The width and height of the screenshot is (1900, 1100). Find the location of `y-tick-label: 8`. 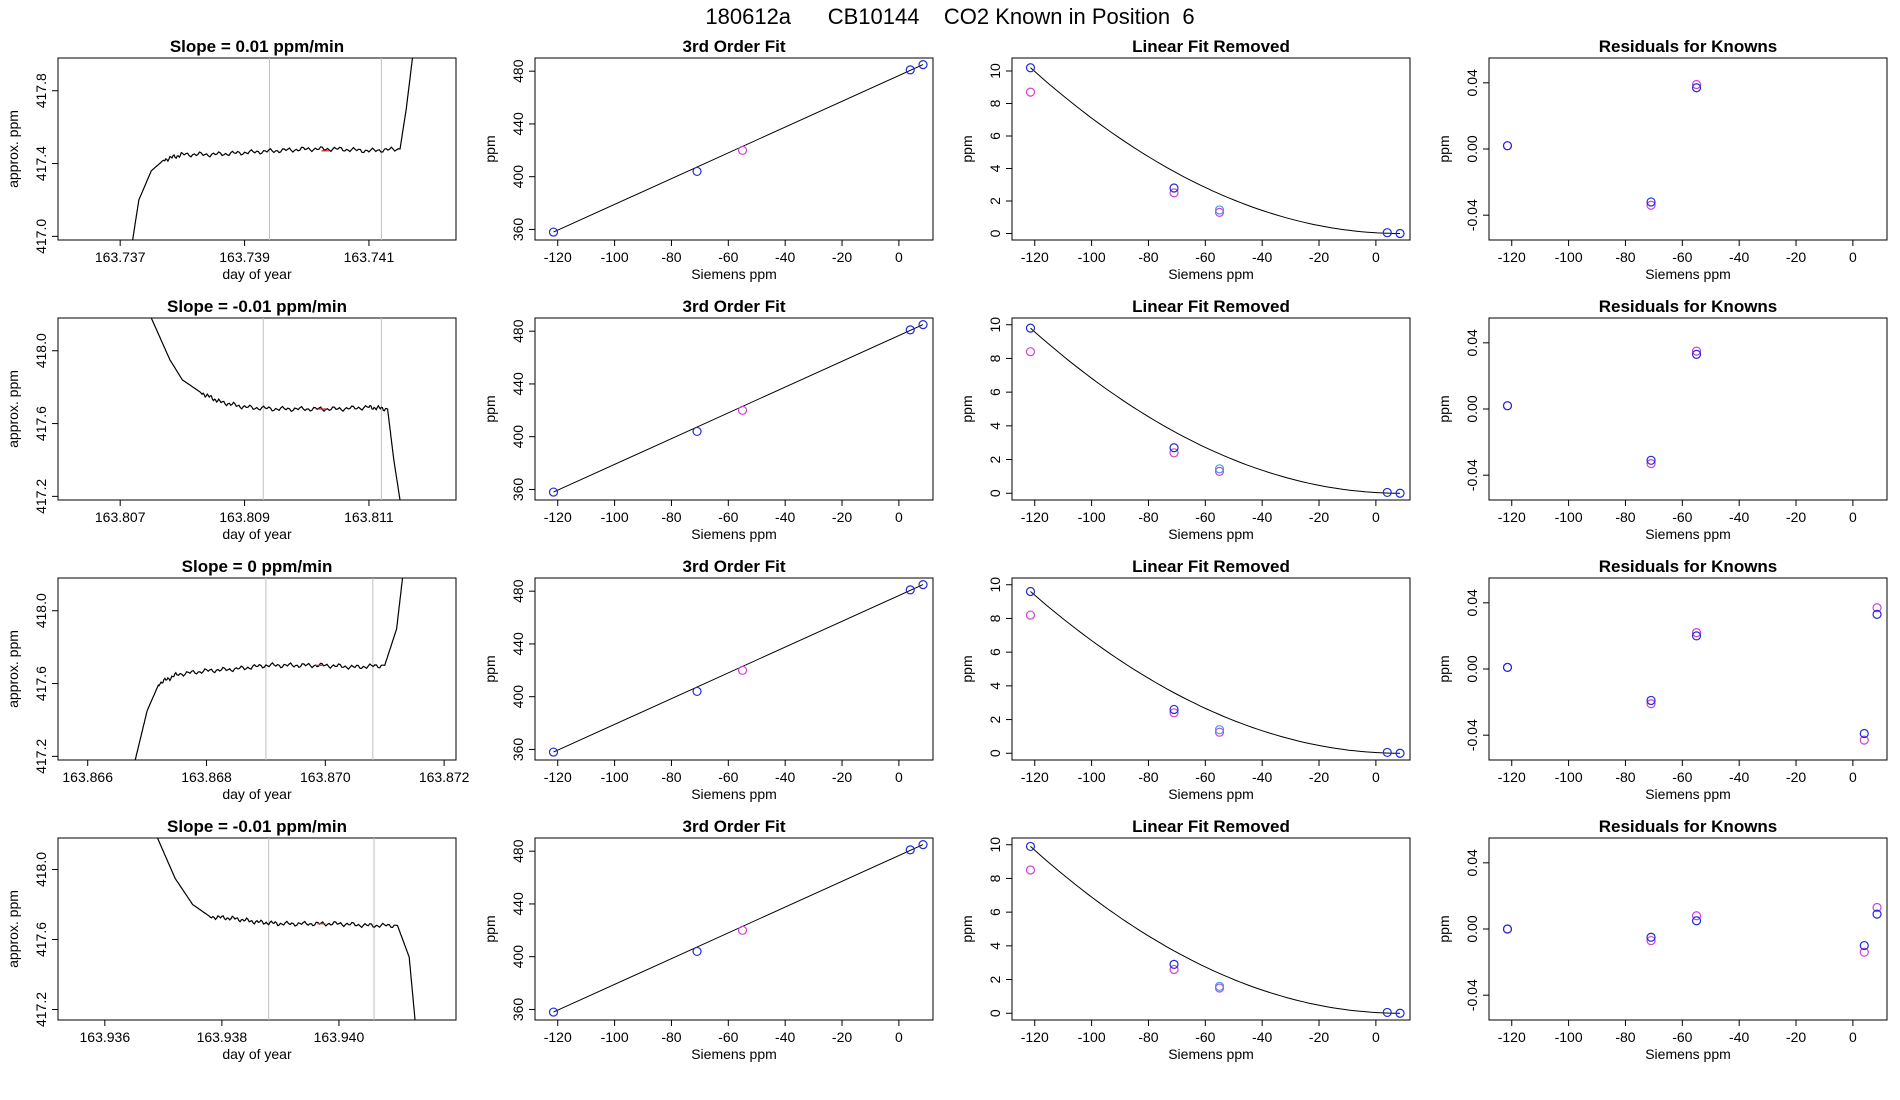

y-tick-label: 8 is located at coordinates (995, 618).